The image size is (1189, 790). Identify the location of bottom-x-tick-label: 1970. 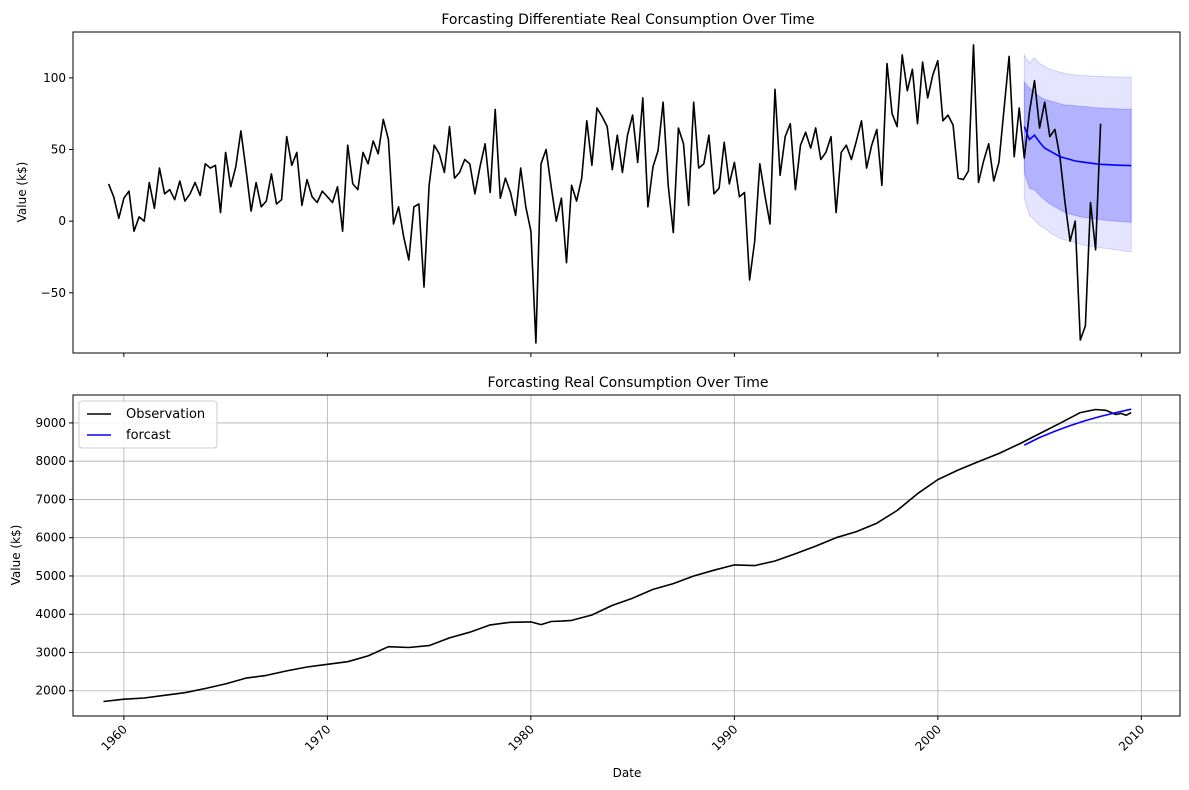
(317, 737).